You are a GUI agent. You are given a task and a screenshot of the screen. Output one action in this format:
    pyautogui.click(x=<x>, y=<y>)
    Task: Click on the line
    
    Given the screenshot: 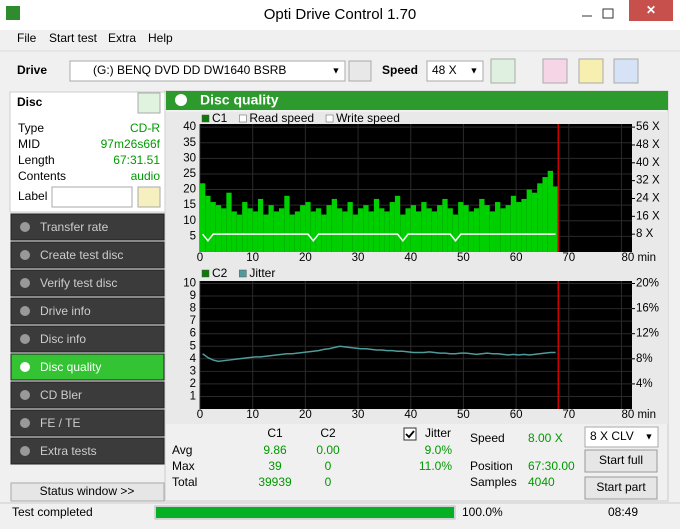 What is the action you would take?
    pyautogui.click(x=379, y=238)
    